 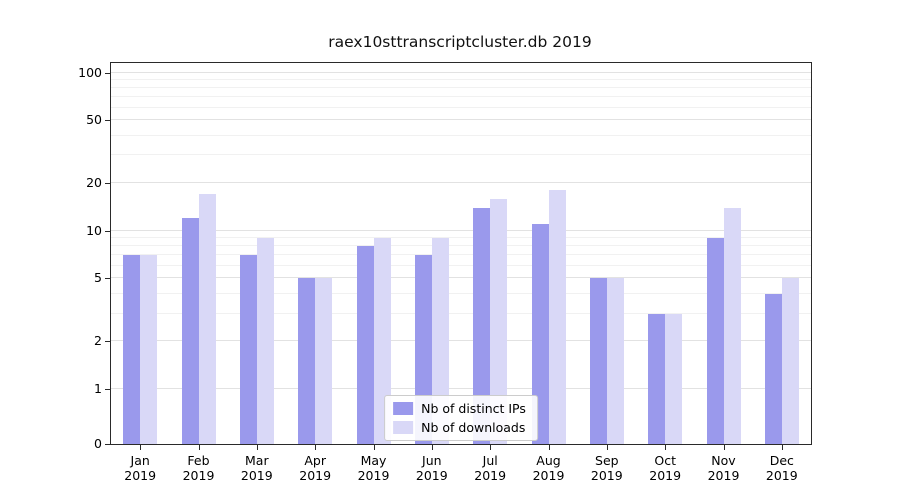 I want to click on legend-entry-distinct-ips: Nb of distinct IPs, so click(x=459, y=408).